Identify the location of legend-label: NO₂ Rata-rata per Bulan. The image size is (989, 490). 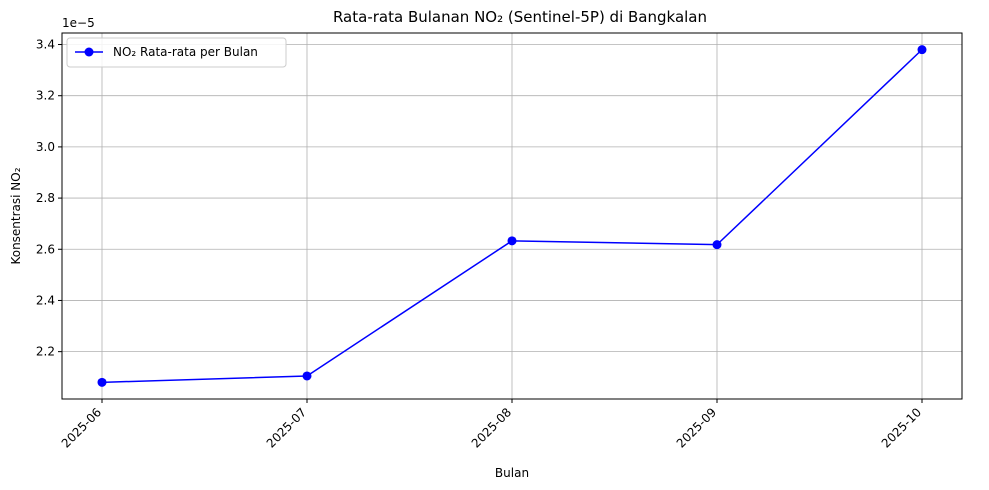
(185, 52).